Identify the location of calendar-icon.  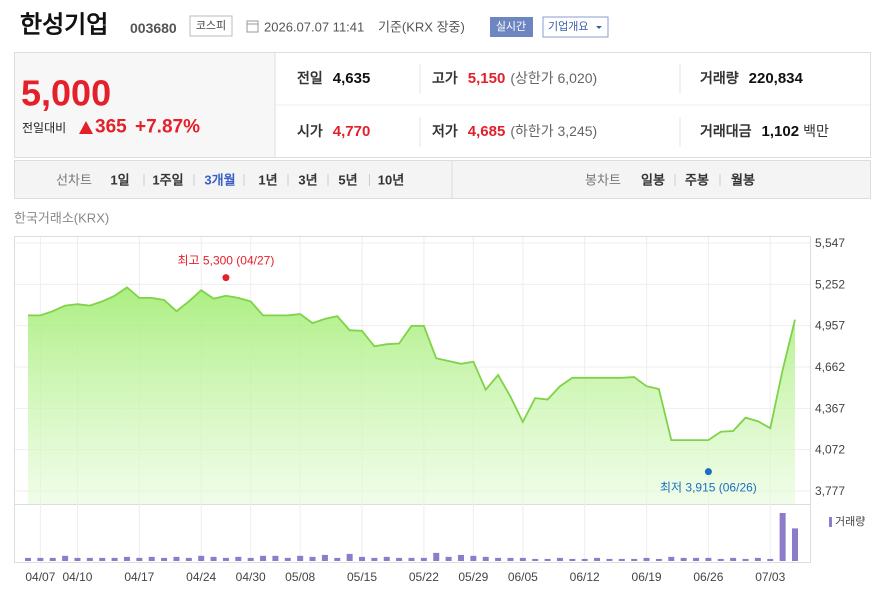
(252, 26).